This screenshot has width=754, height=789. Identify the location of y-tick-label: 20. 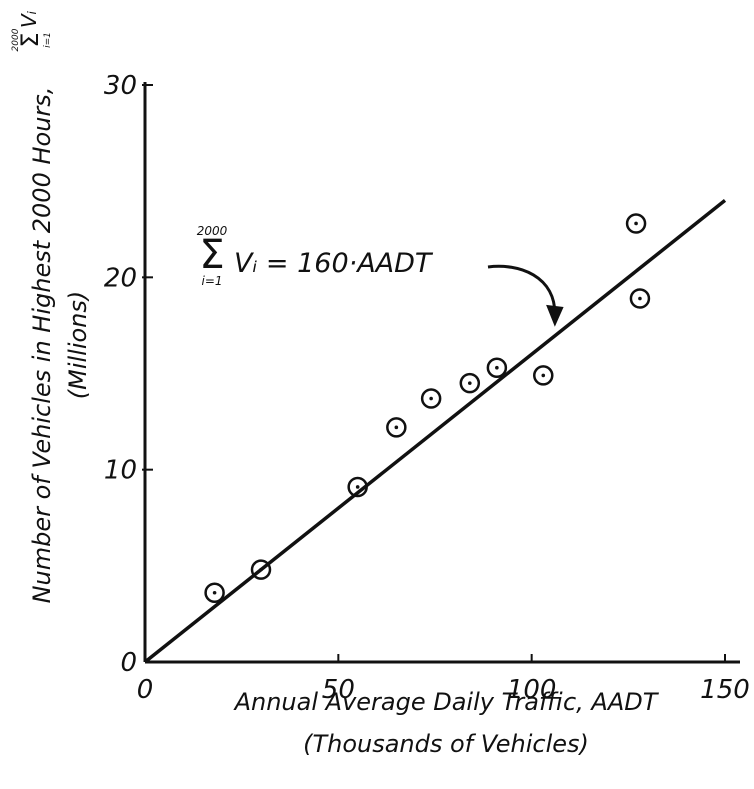
(120, 278).